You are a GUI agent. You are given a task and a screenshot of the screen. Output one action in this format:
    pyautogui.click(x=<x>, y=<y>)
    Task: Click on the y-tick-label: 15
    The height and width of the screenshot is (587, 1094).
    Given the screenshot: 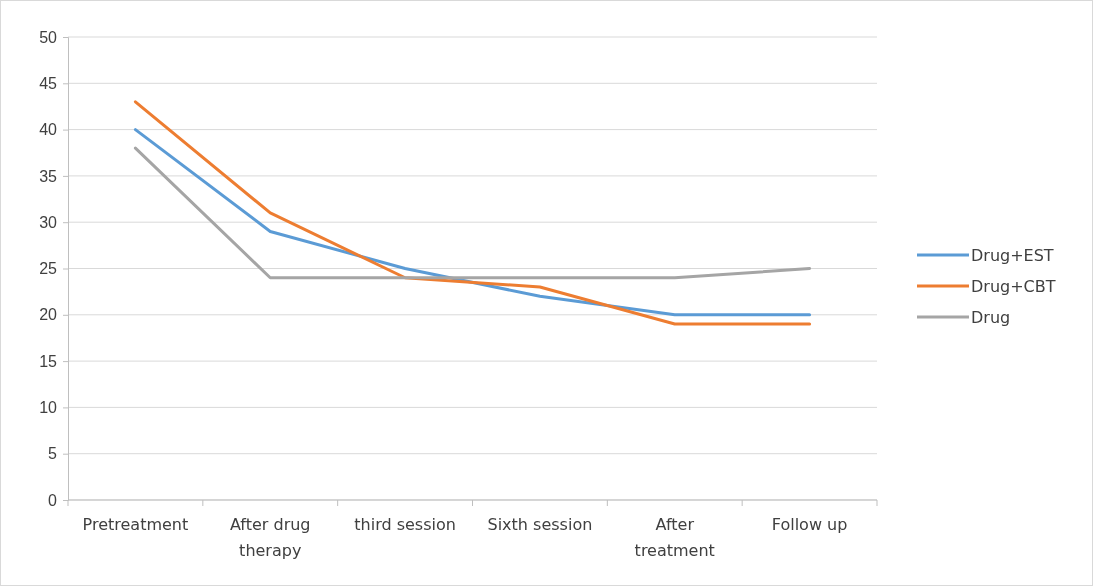 What is the action you would take?
    pyautogui.click(x=48, y=361)
    